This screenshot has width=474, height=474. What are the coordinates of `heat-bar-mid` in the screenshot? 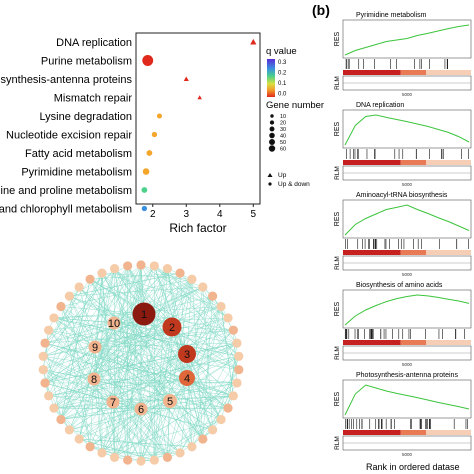 It's located at (413, 252).